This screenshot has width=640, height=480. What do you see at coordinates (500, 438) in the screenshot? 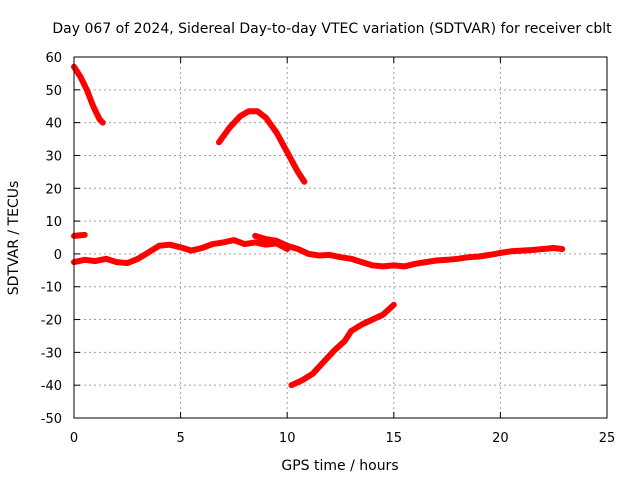
I see `x-tick-label: 20` at bounding box center [500, 438].